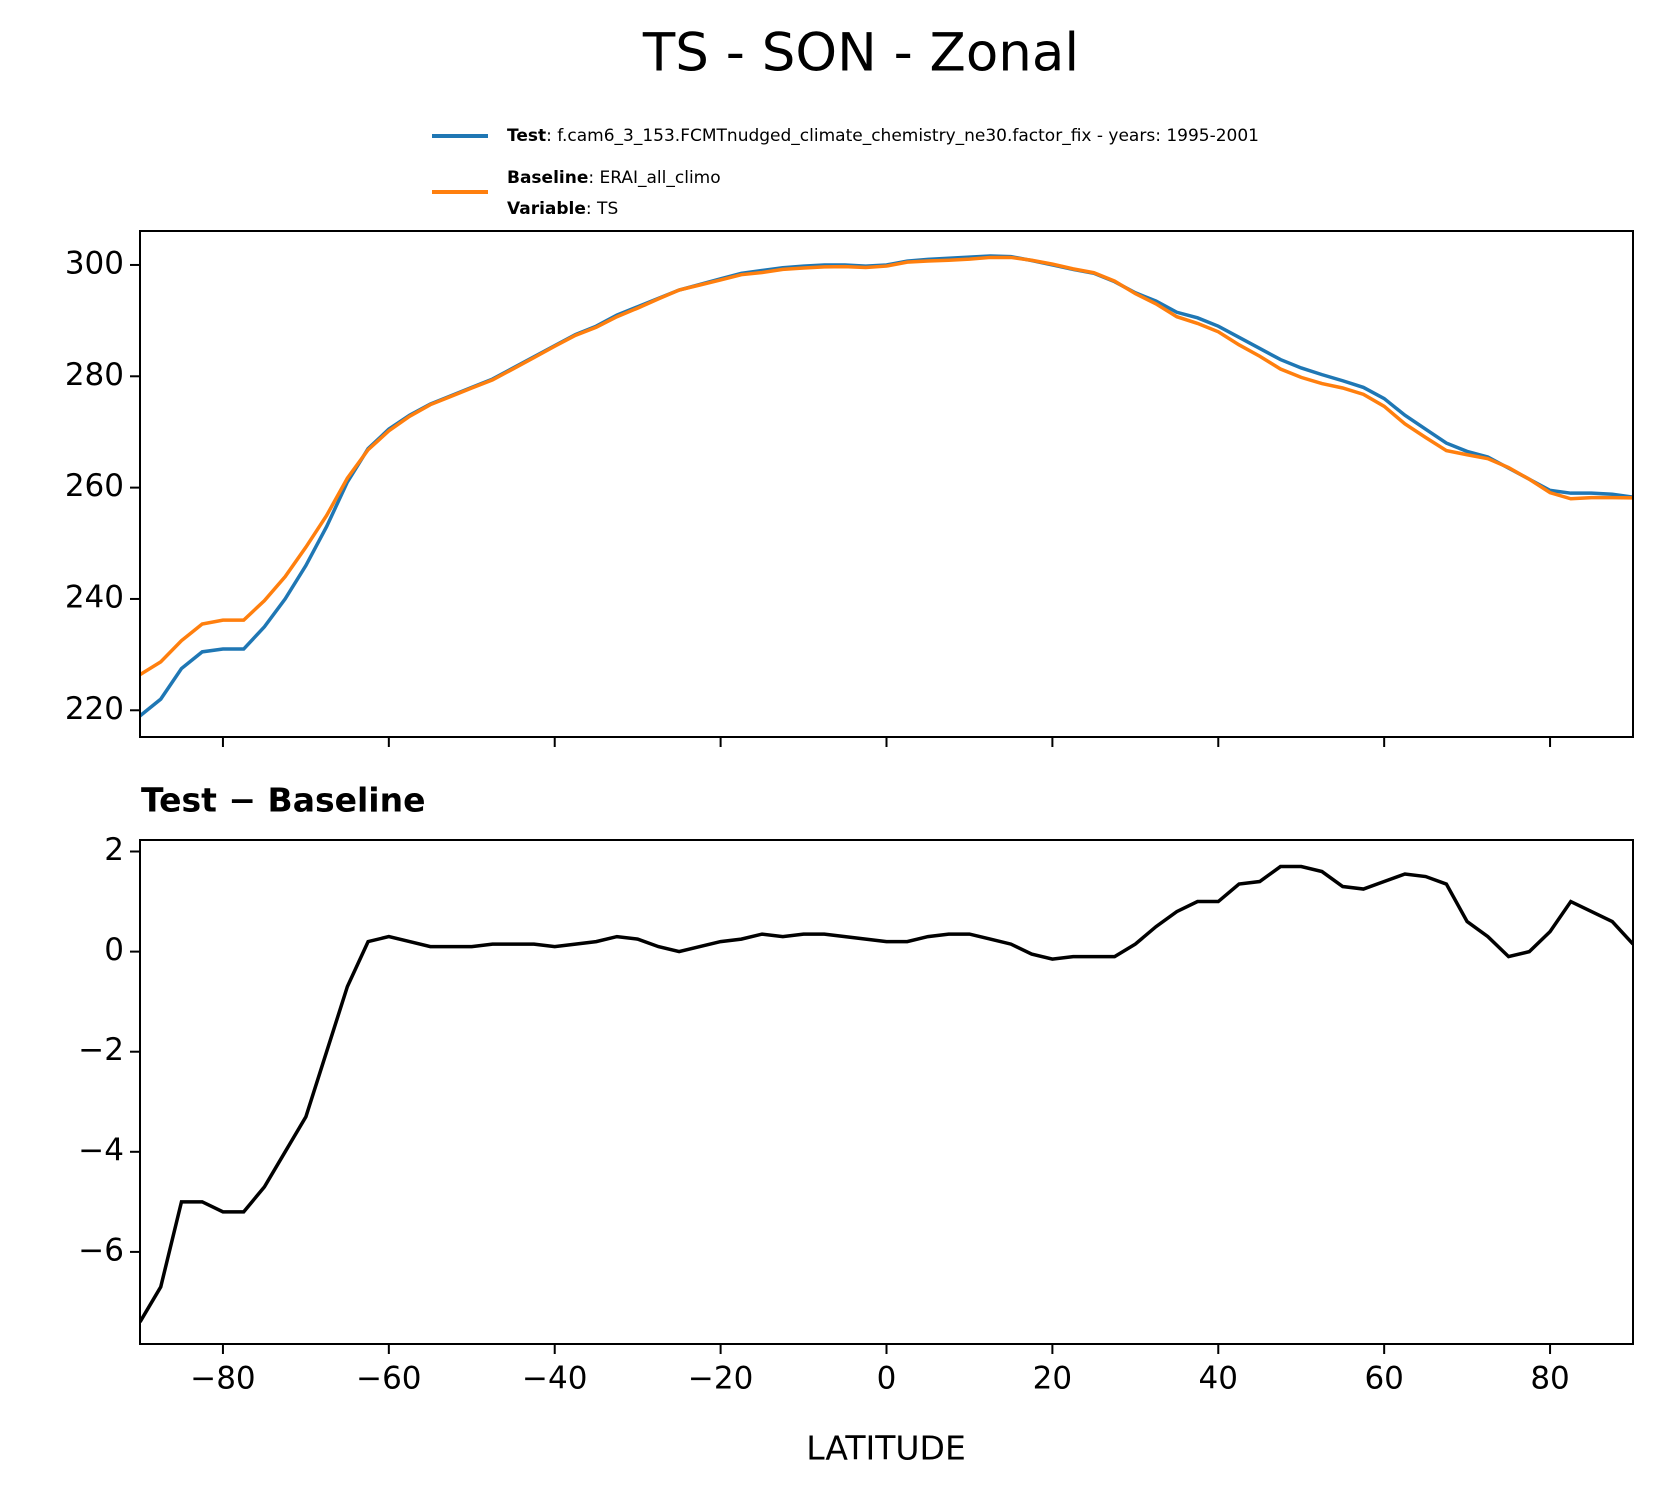 This screenshot has width=1656, height=1496. I want to click on x-tick-label: −40, so click(554, 1379).